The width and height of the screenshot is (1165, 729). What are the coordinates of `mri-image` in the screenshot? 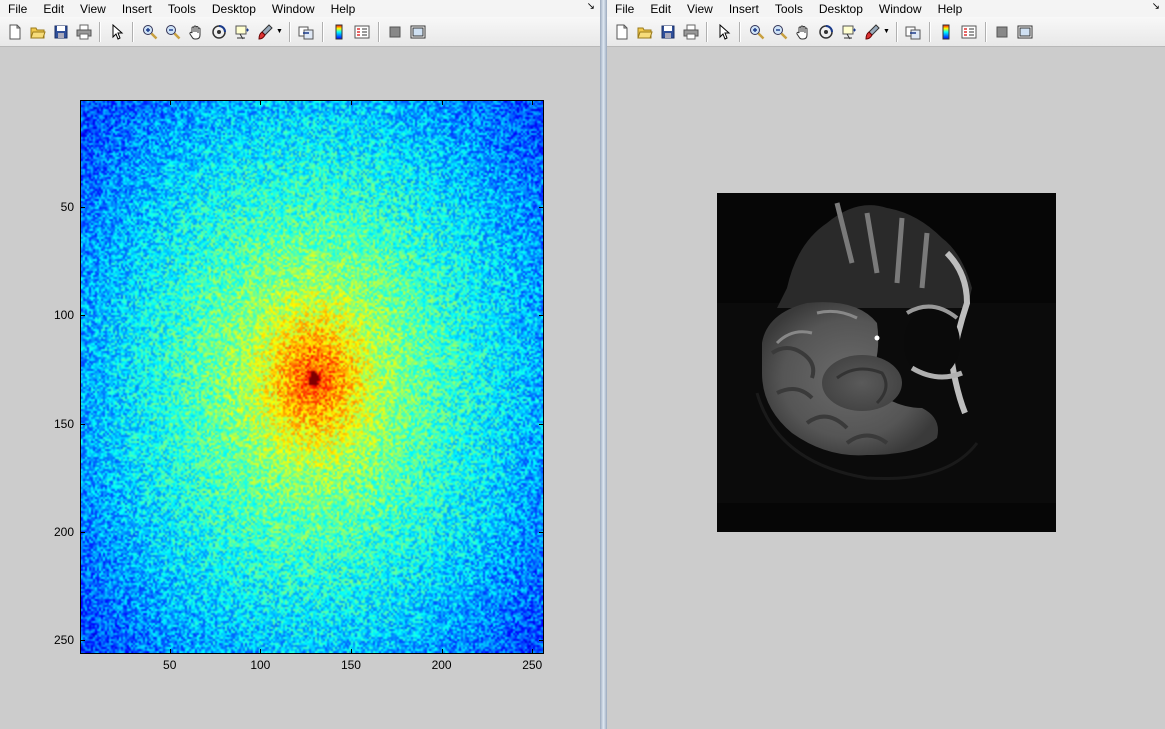 It's located at (886, 362).